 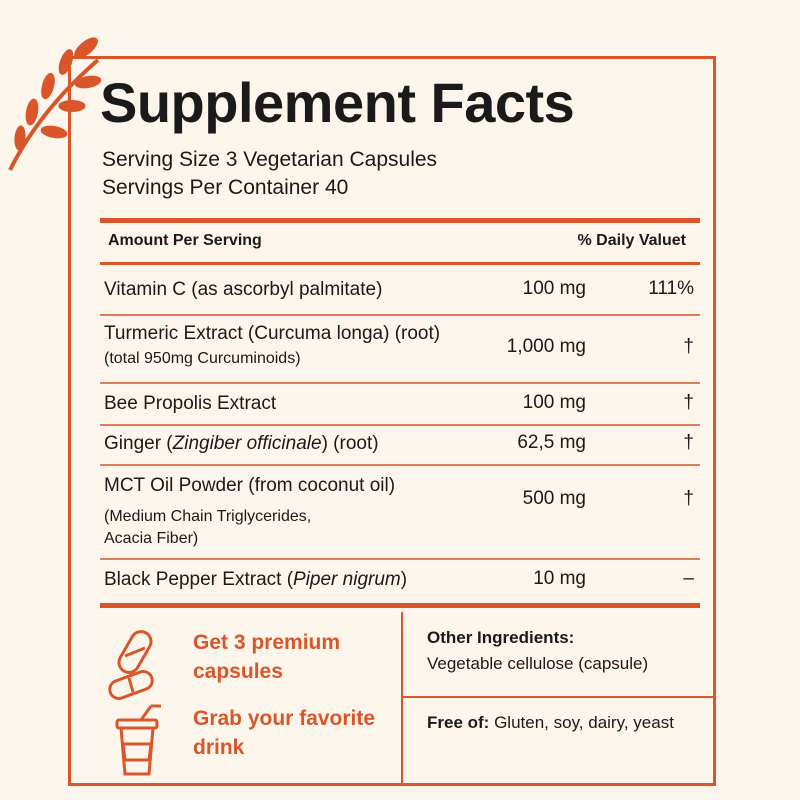 I want to click on ingredient-dv: –, so click(x=688, y=578).